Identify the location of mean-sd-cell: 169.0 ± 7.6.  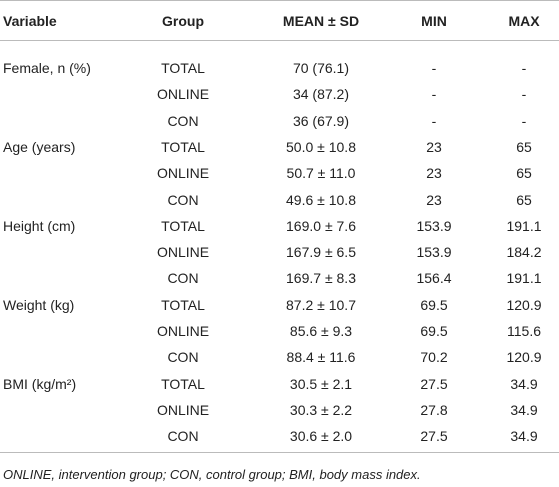
(321, 225).